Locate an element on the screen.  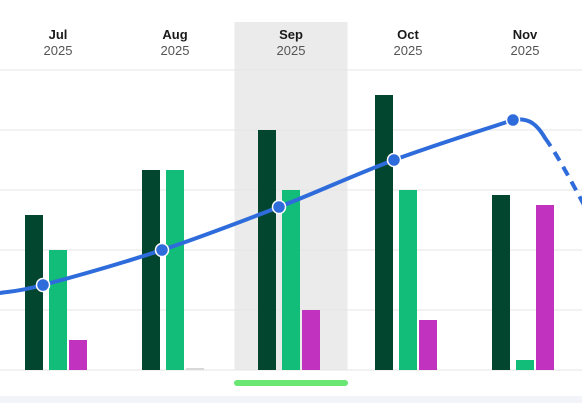
month-label-sep: Sep 2025 is located at coordinates (291, 43).